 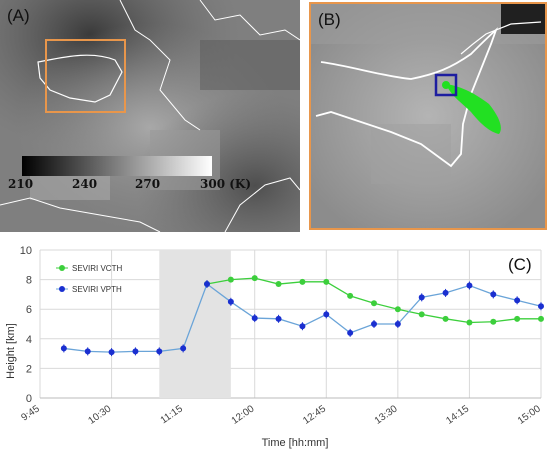 I want to click on panel-b-label: (B), so click(x=329, y=19).